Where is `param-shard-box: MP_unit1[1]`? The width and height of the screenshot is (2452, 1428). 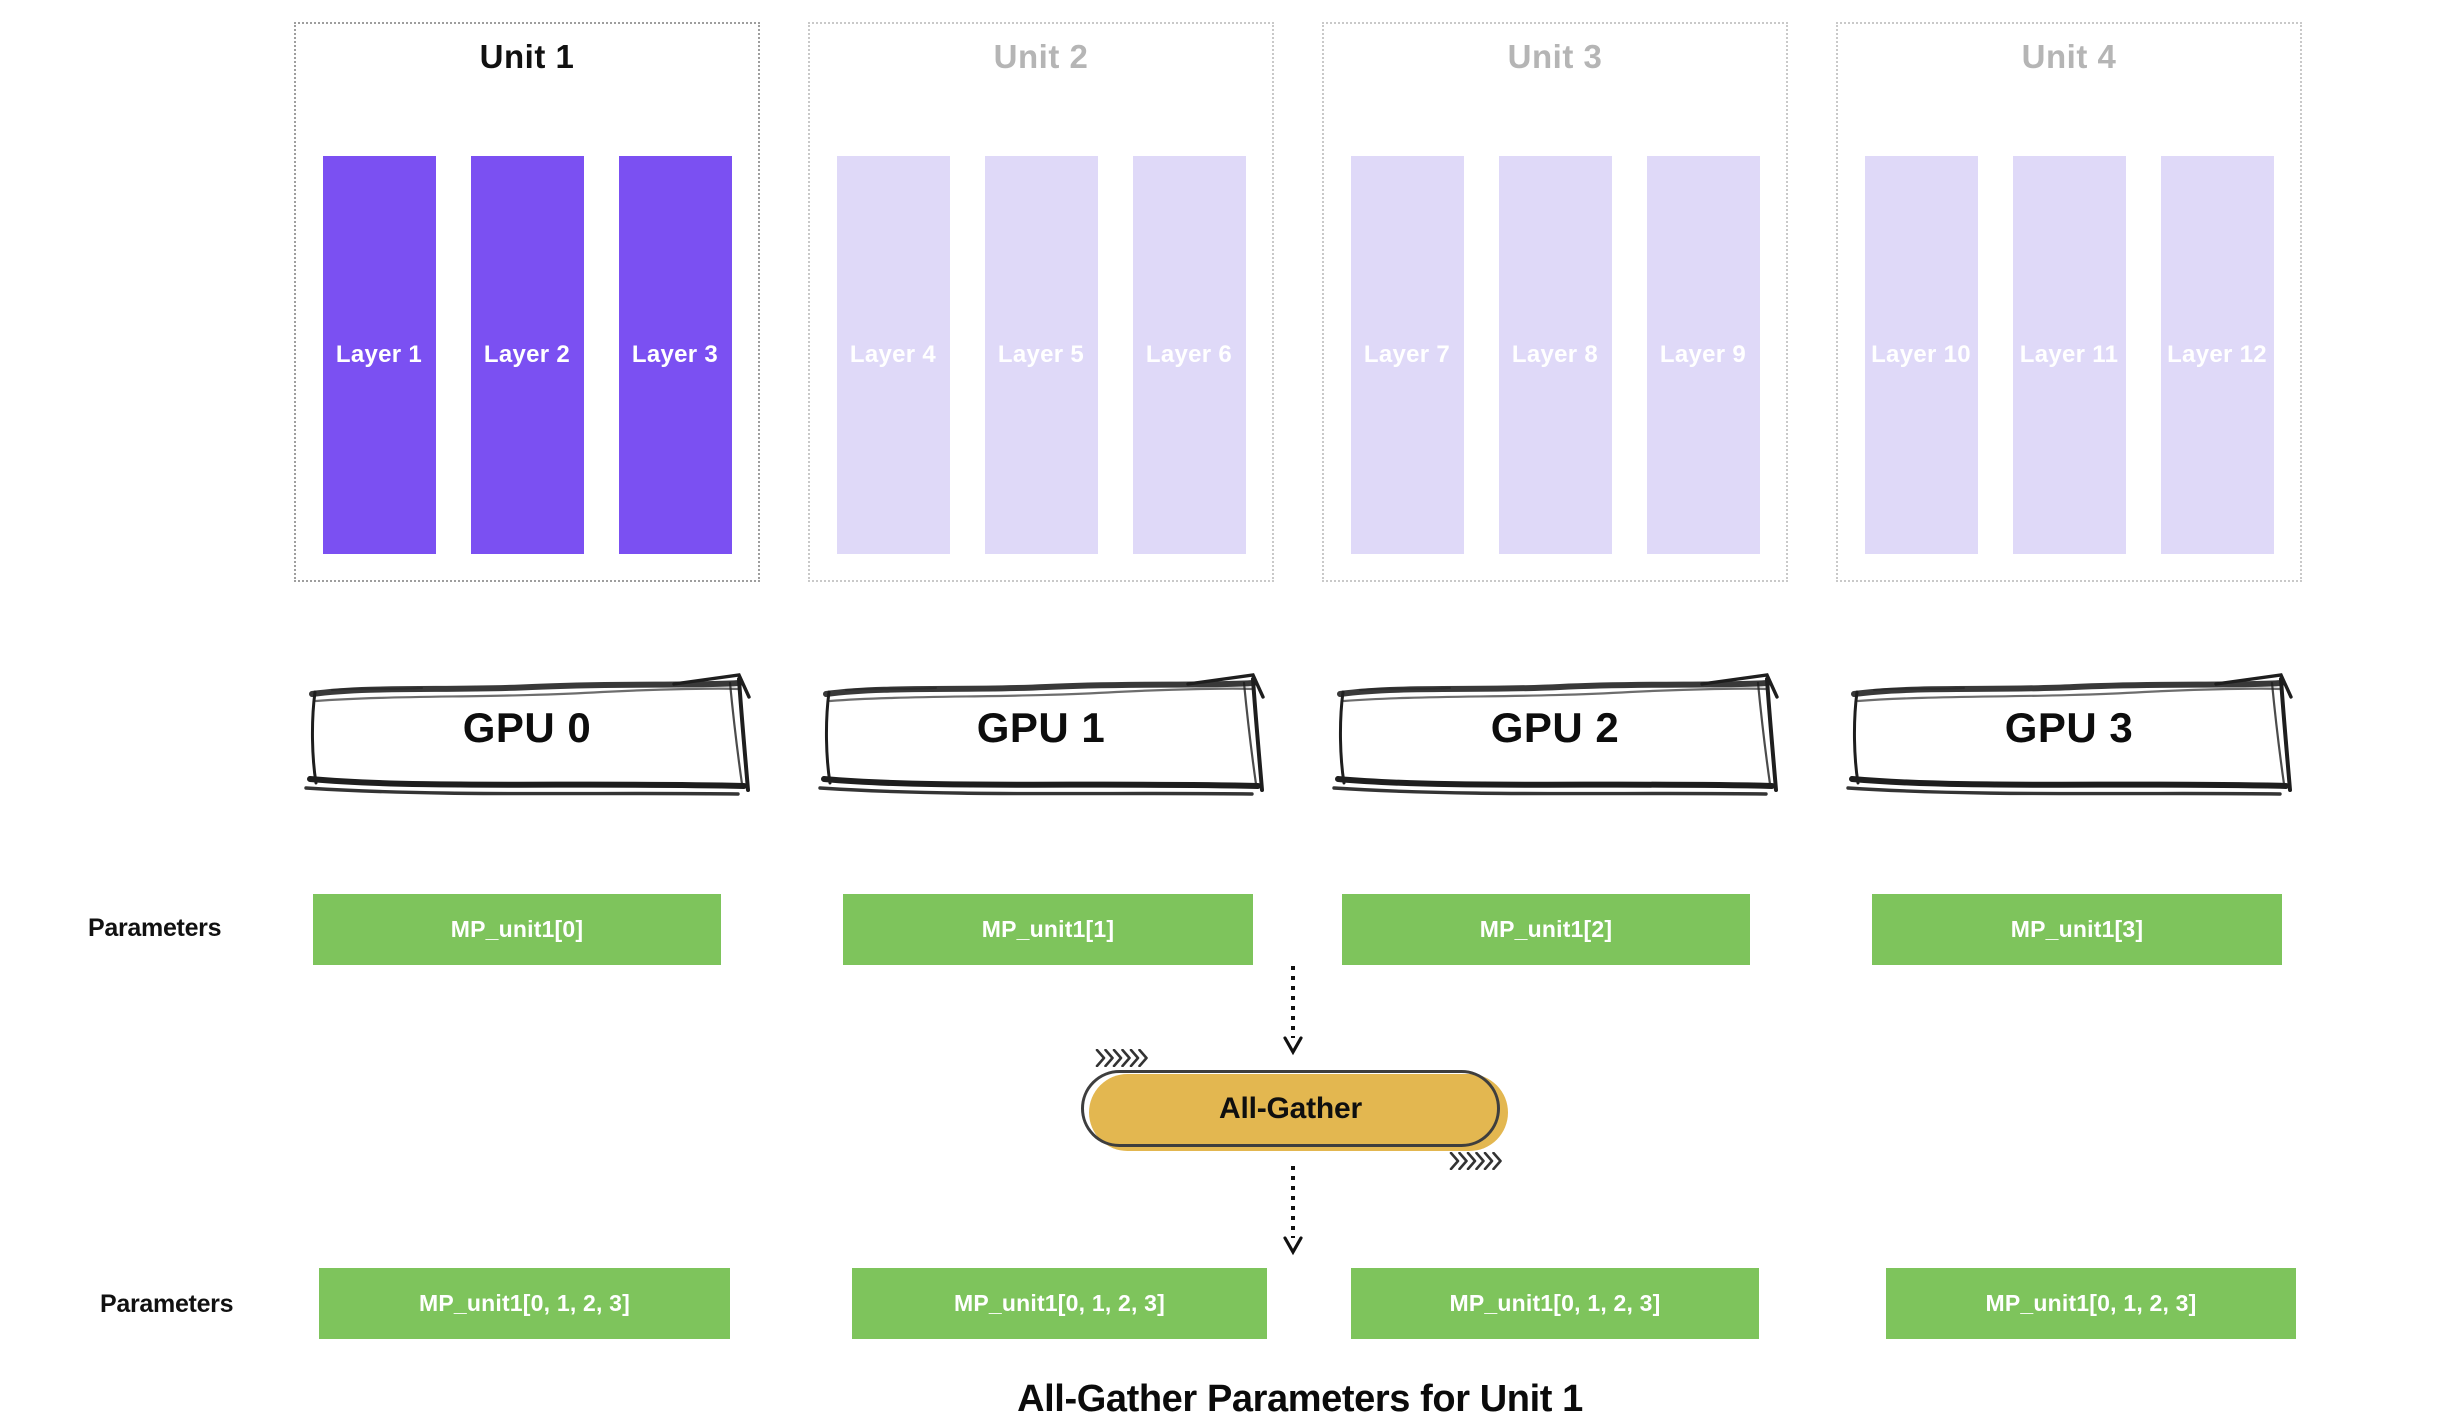 param-shard-box: MP_unit1[1] is located at coordinates (1048, 929).